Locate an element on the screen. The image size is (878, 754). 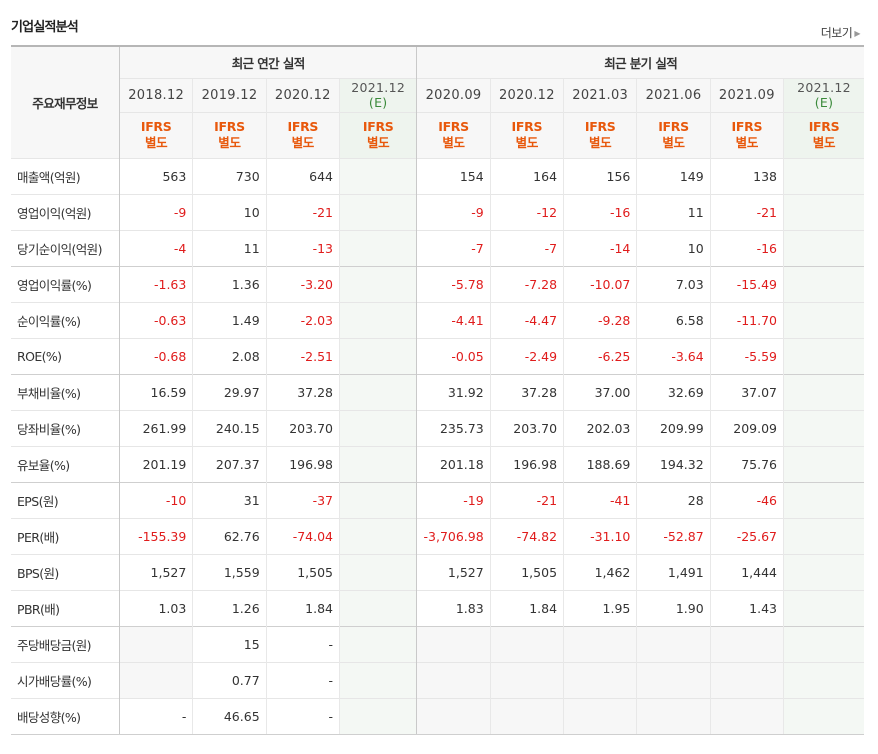
table-cell: -0.68 is located at coordinates (155, 355).